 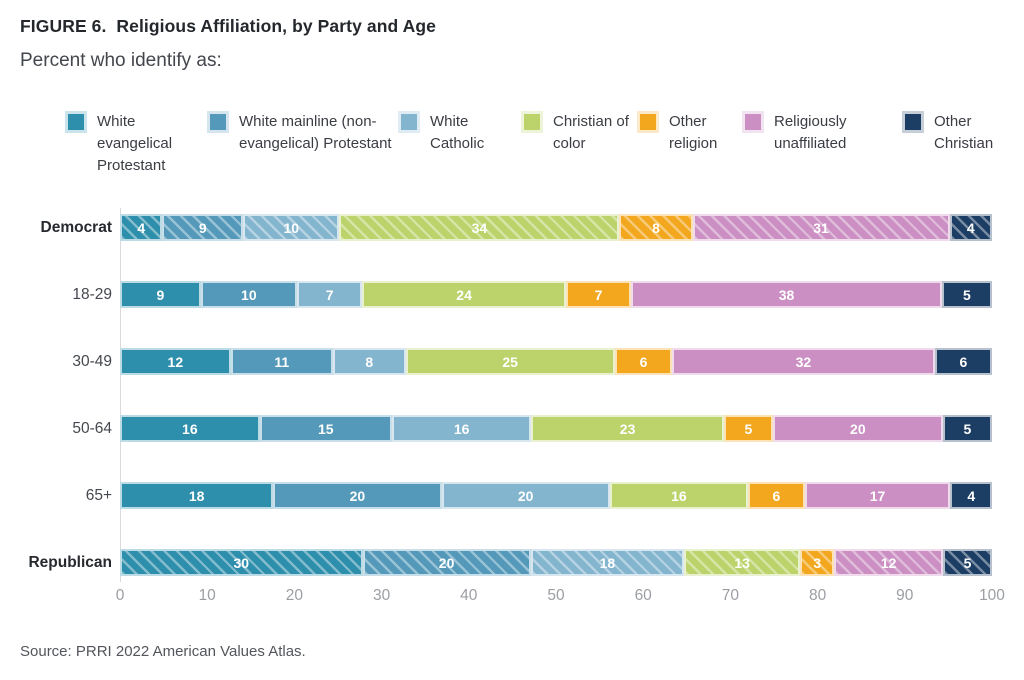 What do you see at coordinates (121, 60) in the screenshot?
I see `figure-subtitle: Percent who identify as:` at bounding box center [121, 60].